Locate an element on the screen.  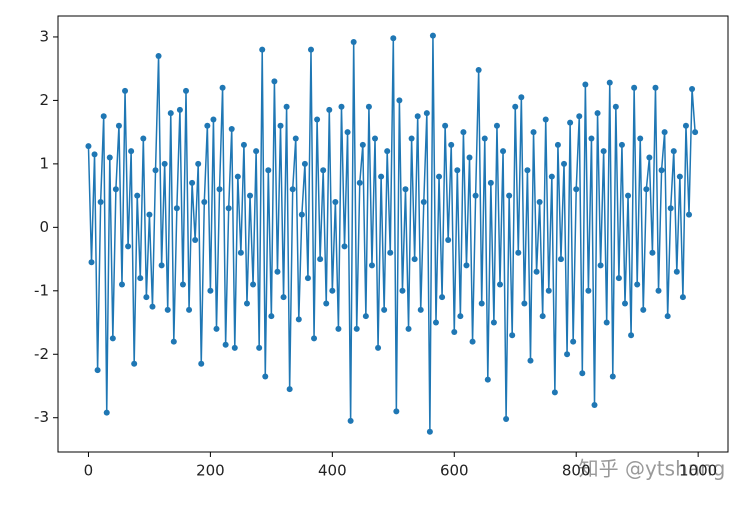
x-tick-label: 800 is located at coordinates (576, 471).